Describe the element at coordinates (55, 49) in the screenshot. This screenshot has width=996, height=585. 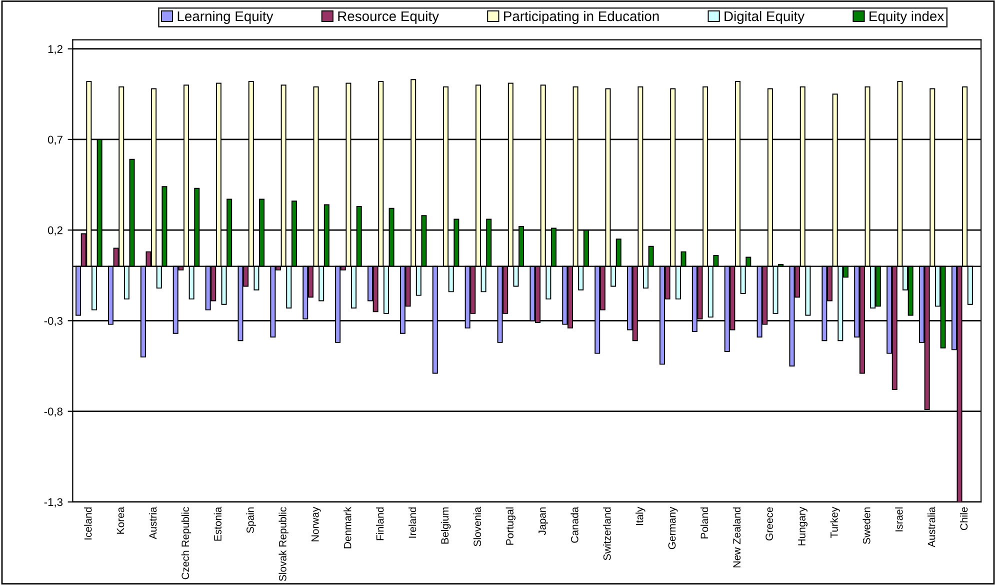
I see `y-tick-label: 1,2` at that location.